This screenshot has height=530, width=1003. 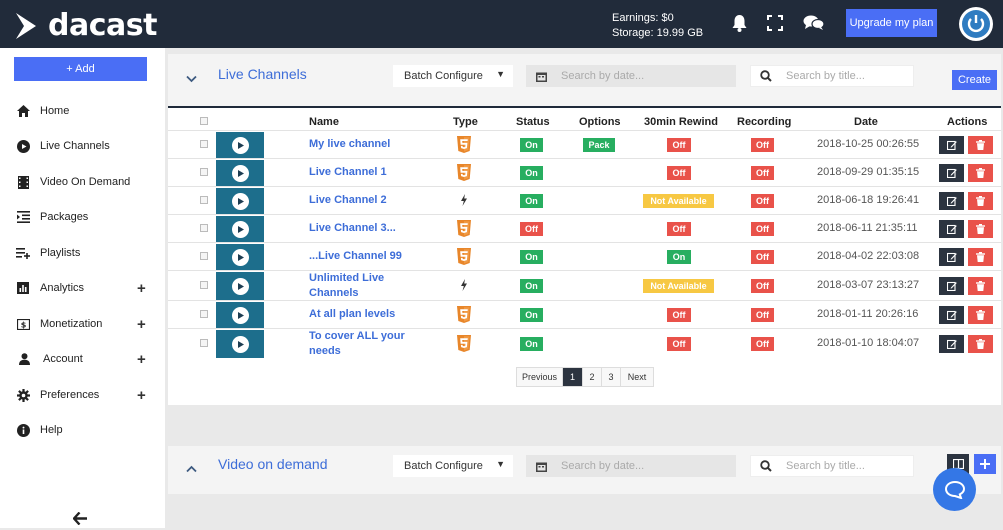 What do you see at coordinates (540, 377) in the screenshot?
I see `pagination-previous: Previous` at bounding box center [540, 377].